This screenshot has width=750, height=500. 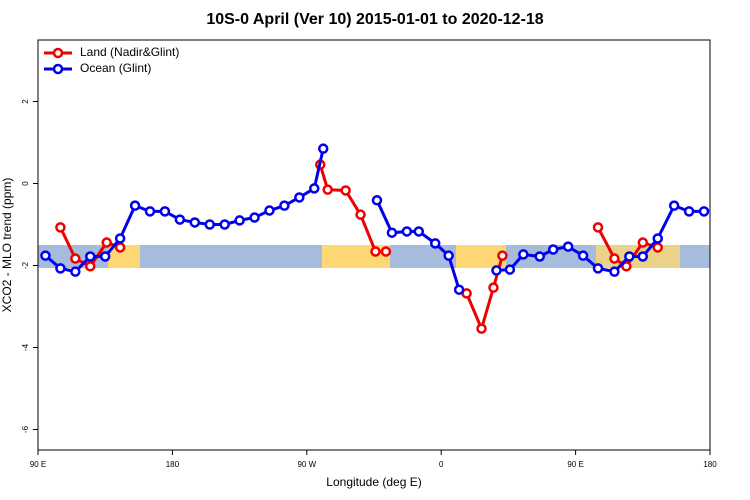 What do you see at coordinates (25, 265) in the screenshot?
I see `y-tick-label: -2` at bounding box center [25, 265].